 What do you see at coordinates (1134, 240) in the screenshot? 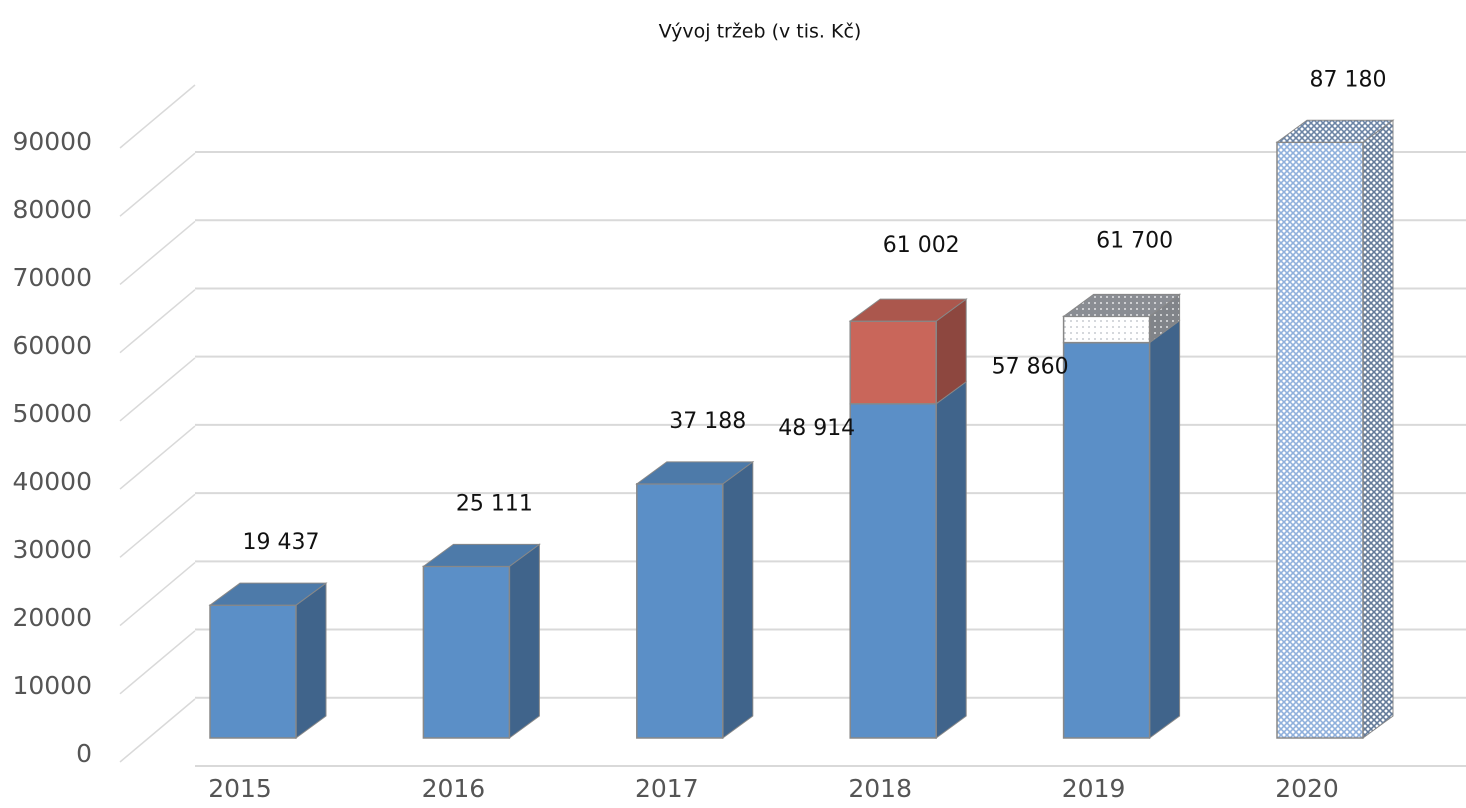
I see `total-label: 61 700` at bounding box center [1134, 240].